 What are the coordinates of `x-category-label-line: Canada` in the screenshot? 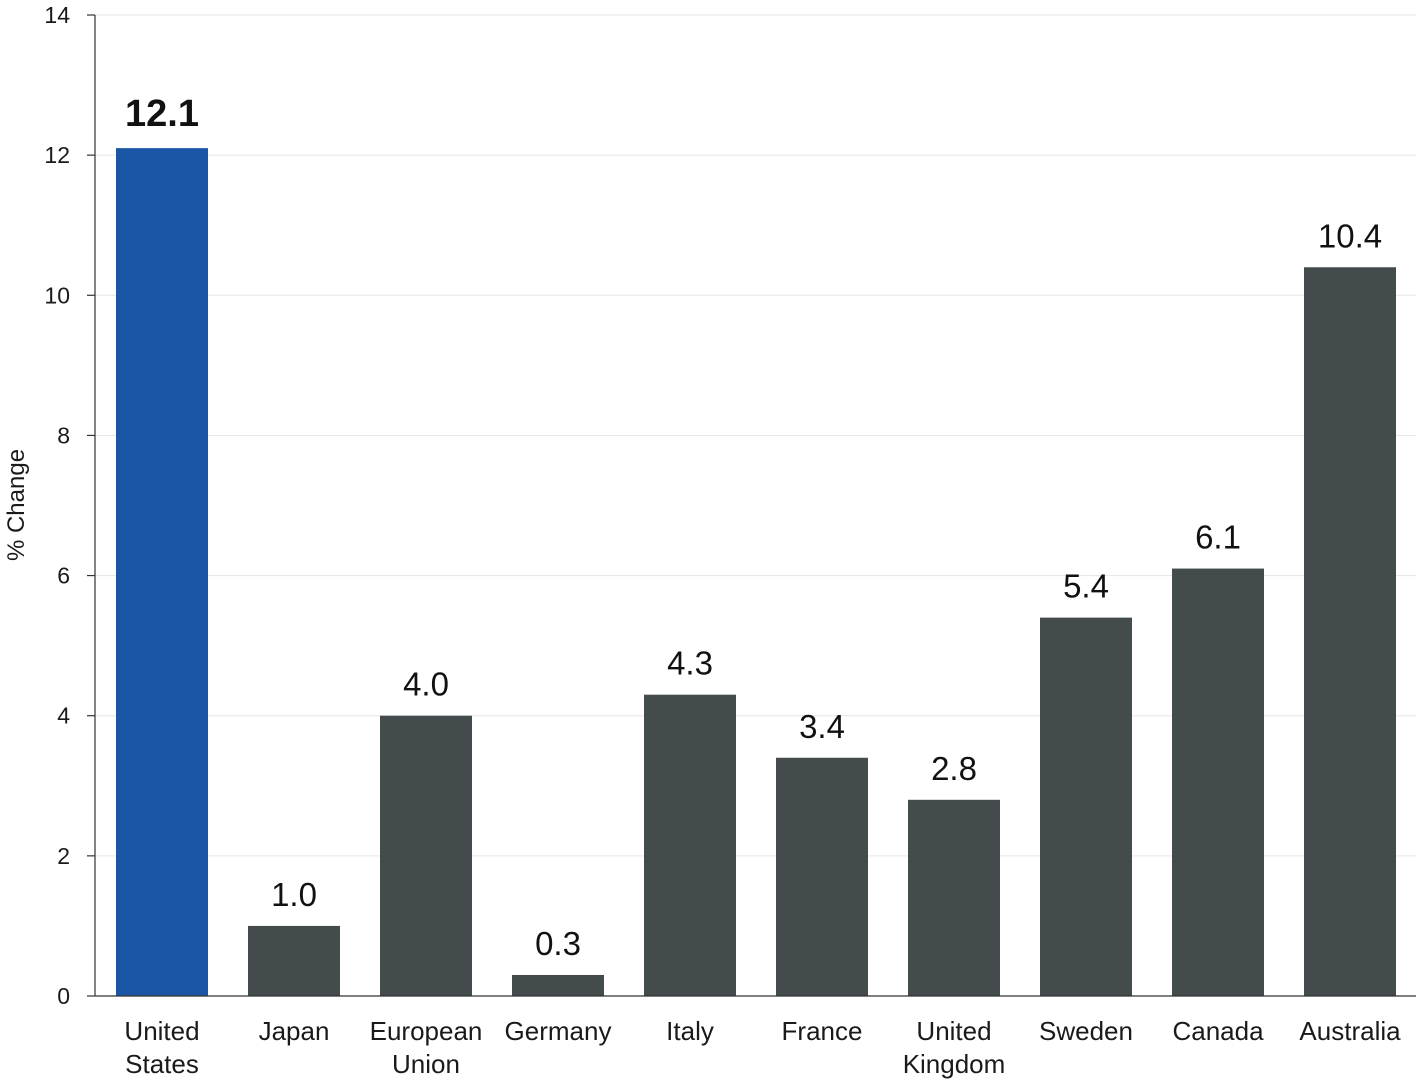 It's located at (1218, 1031).